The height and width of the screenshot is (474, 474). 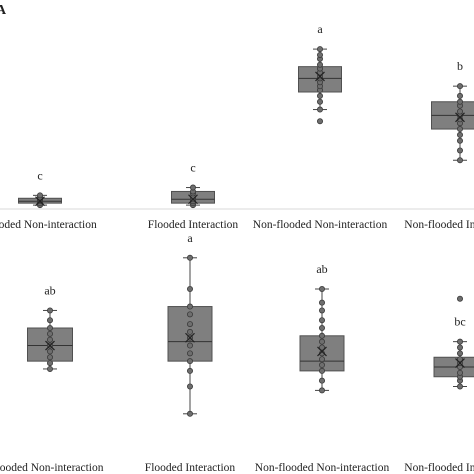 I want to click on box-3: a, so click(x=320, y=73).